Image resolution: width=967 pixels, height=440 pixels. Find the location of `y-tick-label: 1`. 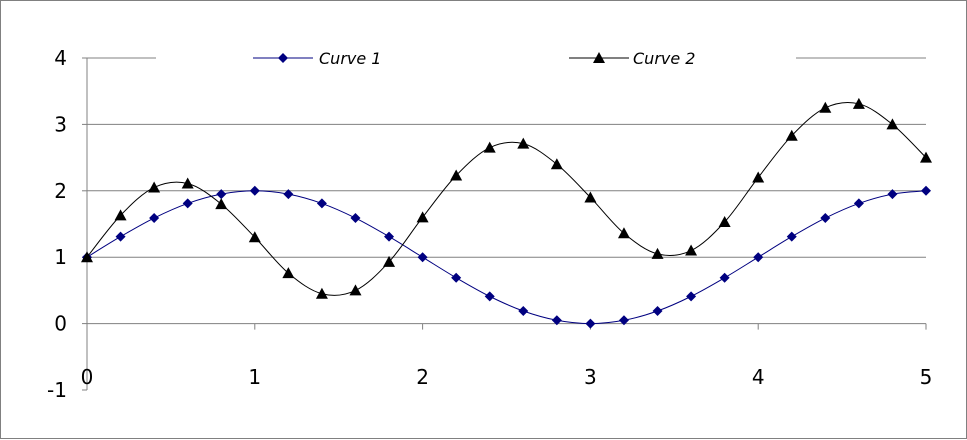

y-tick-label: 1 is located at coordinates (60, 257).